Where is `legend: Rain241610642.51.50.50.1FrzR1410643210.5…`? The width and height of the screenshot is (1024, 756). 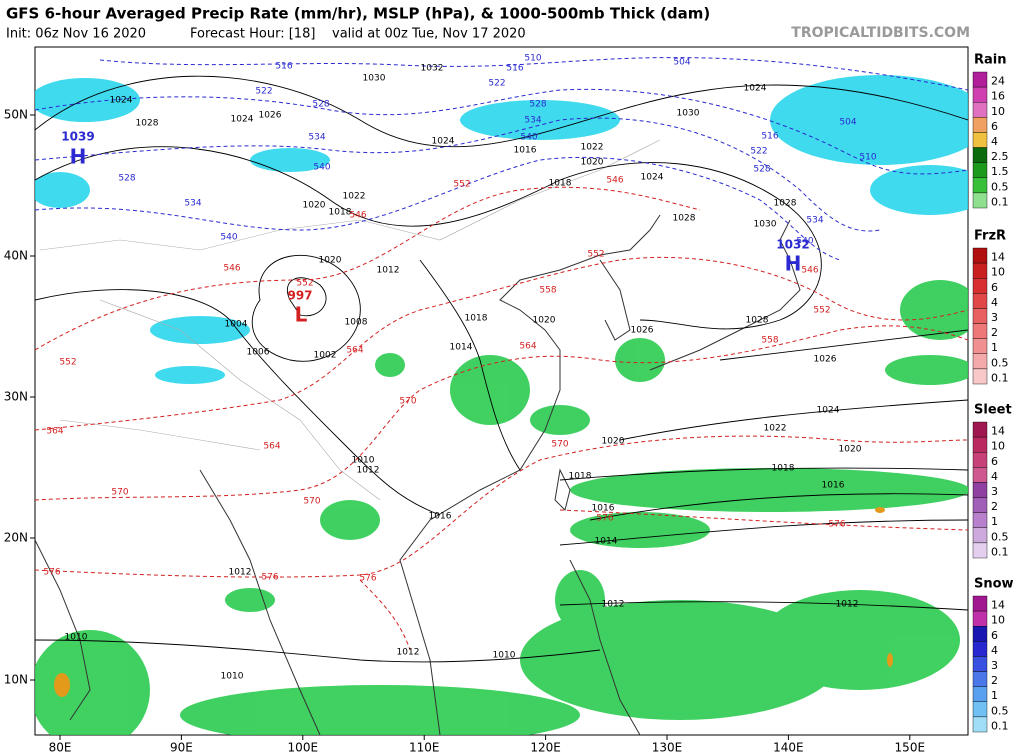 legend: Rain241610642.51.50.50.1FrzR1410643210.5… is located at coordinates (993, 393).